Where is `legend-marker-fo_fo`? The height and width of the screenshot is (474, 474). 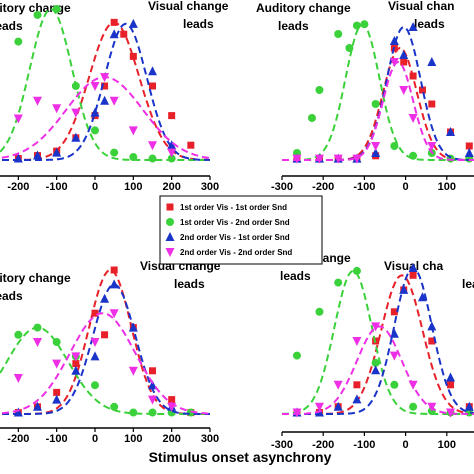 legend-marker-fo_fo is located at coordinates (170, 207).